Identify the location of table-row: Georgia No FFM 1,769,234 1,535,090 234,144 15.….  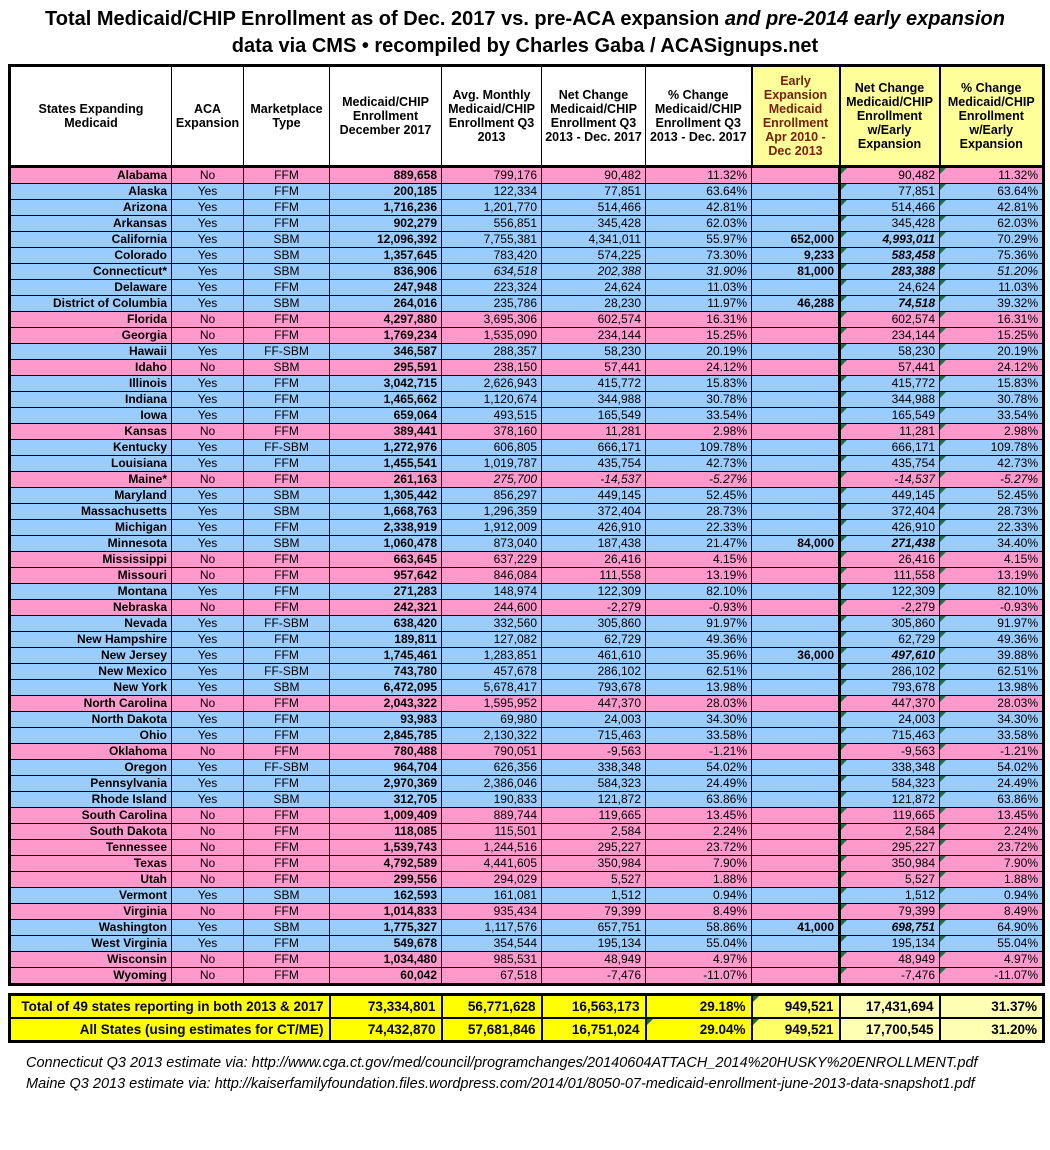
(526, 335).